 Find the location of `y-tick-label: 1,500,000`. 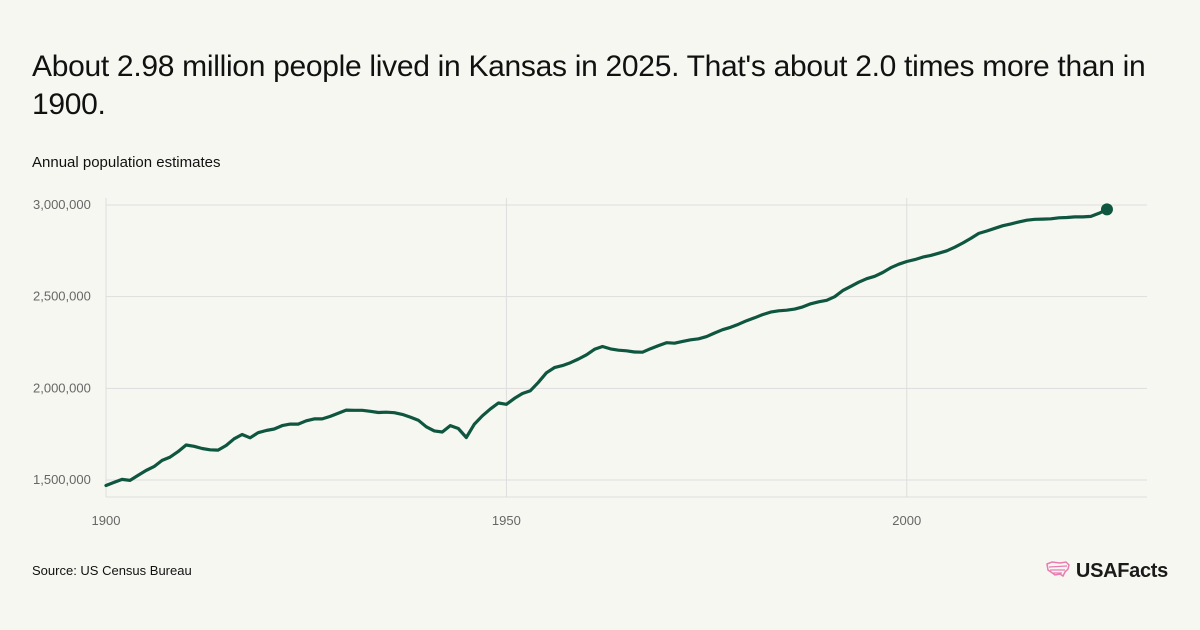

y-tick-label: 1,500,000 is located at coordinates (62, 479).